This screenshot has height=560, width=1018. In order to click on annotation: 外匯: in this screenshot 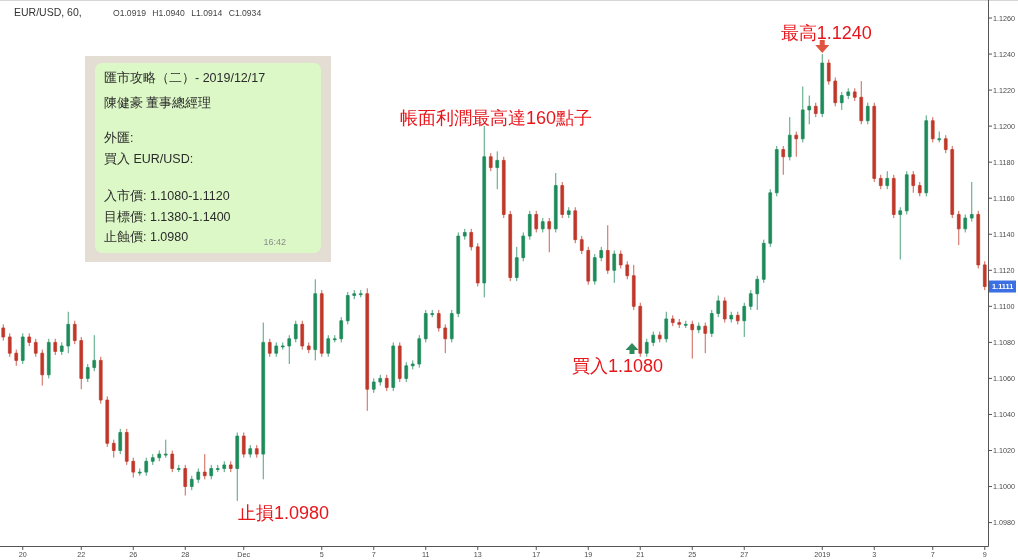, I will do `click(119, 138)`.